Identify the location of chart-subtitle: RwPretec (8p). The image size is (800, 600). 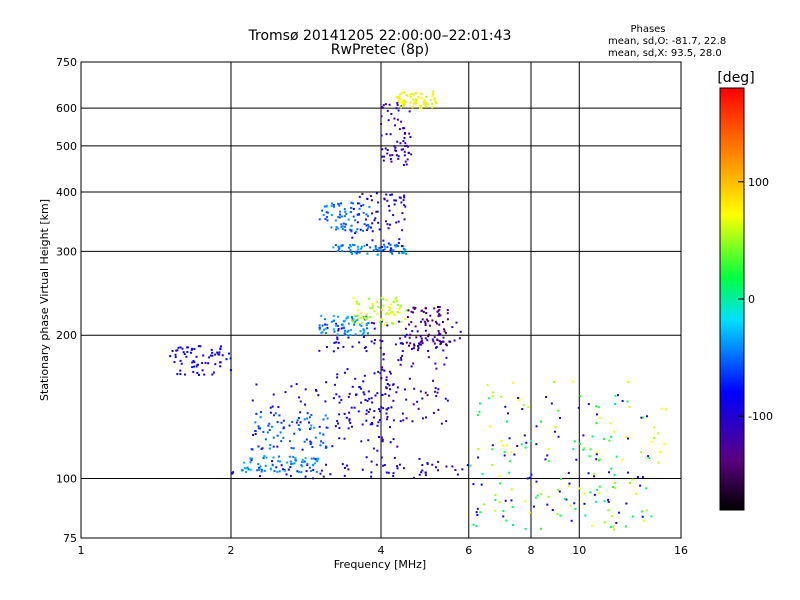
(380, 50).